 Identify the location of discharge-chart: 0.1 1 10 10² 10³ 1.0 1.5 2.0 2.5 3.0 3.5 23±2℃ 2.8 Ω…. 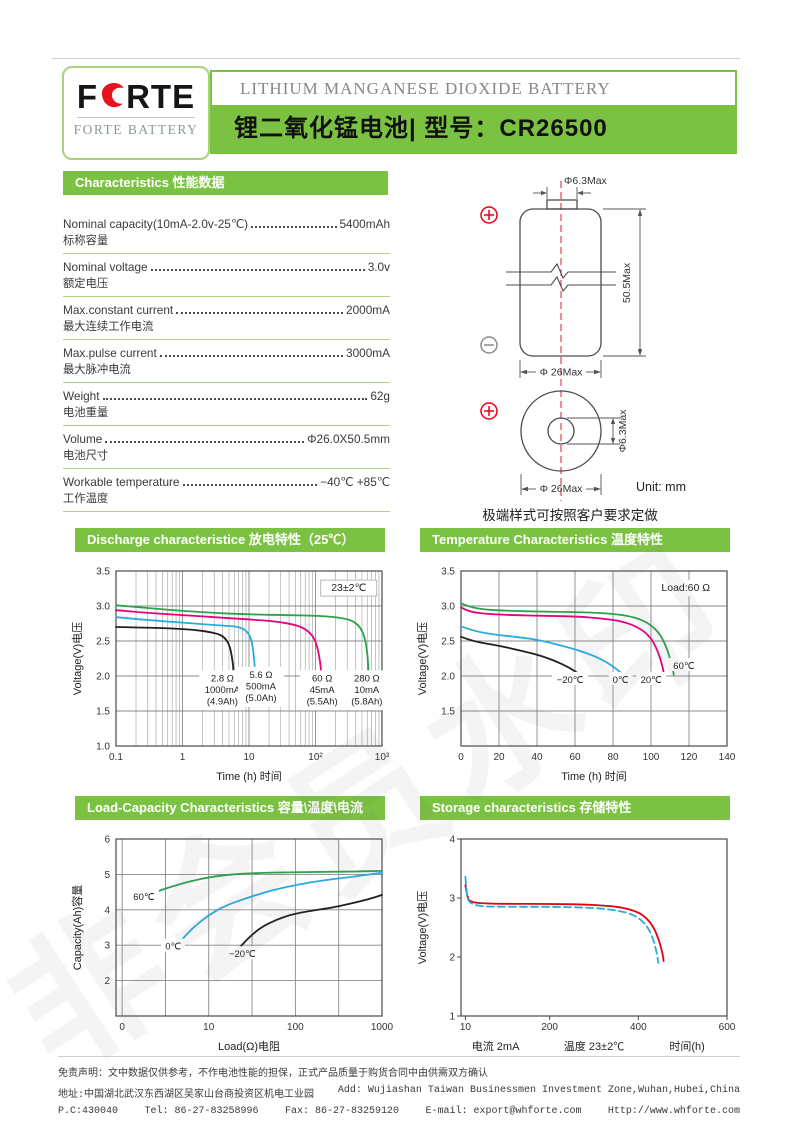
(232, 675).